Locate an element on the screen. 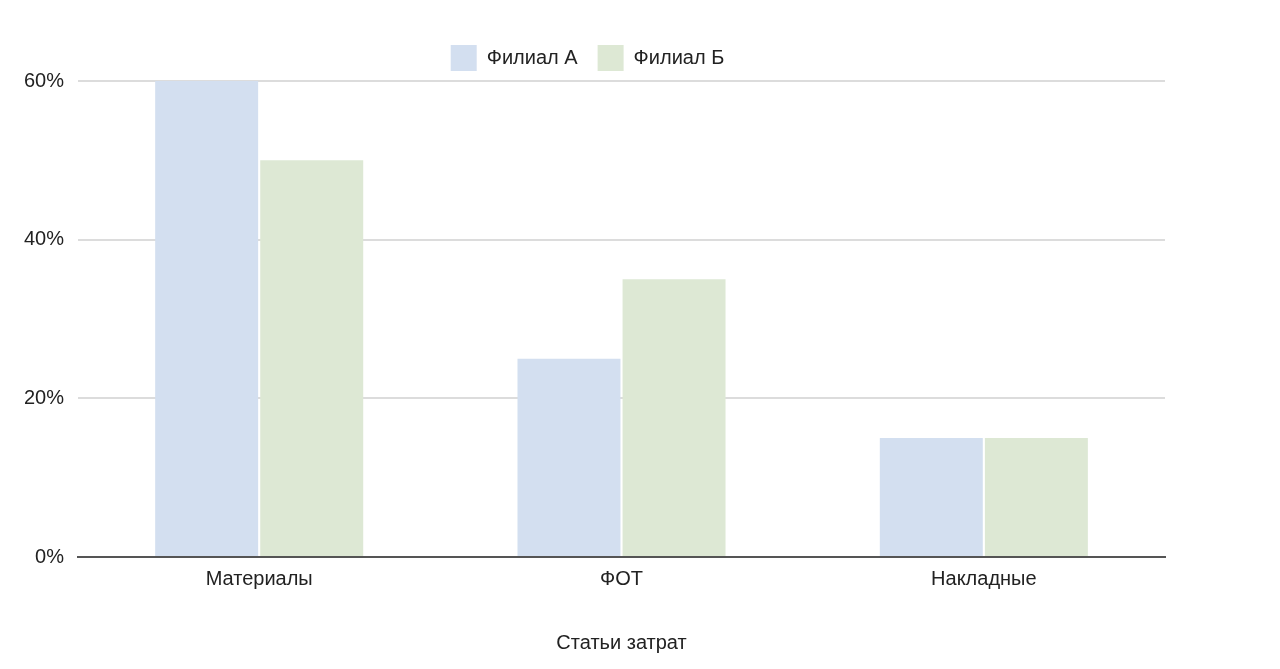 The width and height of the screenshot is (1280, 669). x-tick-label: Накладные is located at coordinates (984, 577).